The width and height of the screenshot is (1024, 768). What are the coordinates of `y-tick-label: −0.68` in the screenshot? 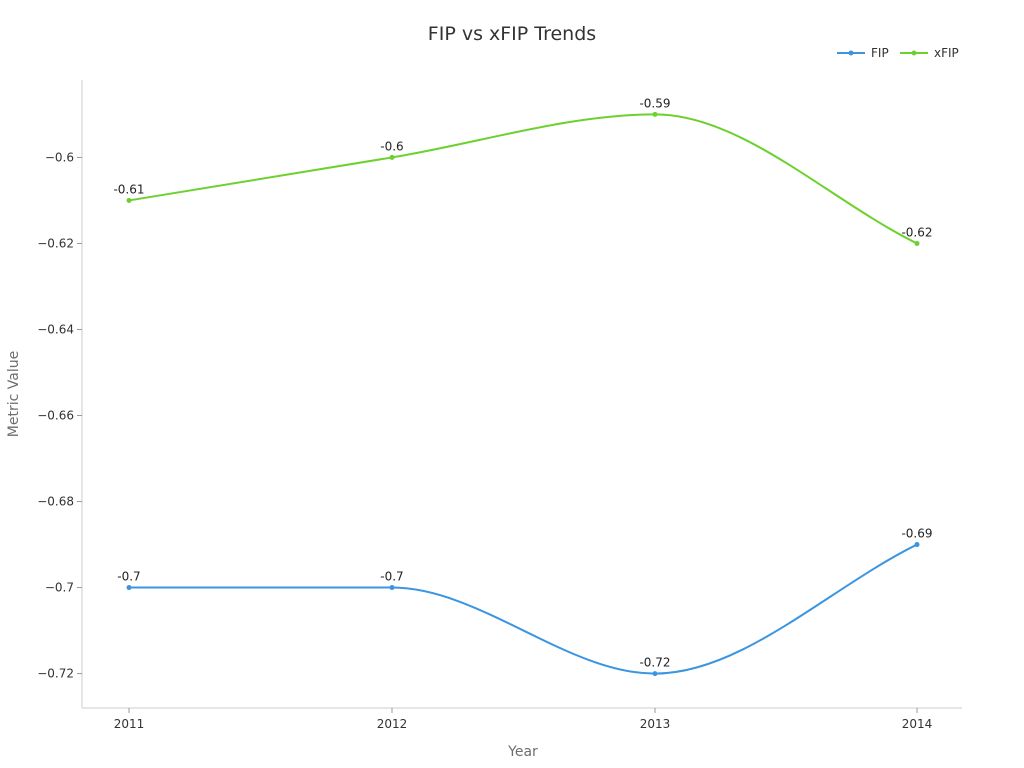 It's located at (55, 502).